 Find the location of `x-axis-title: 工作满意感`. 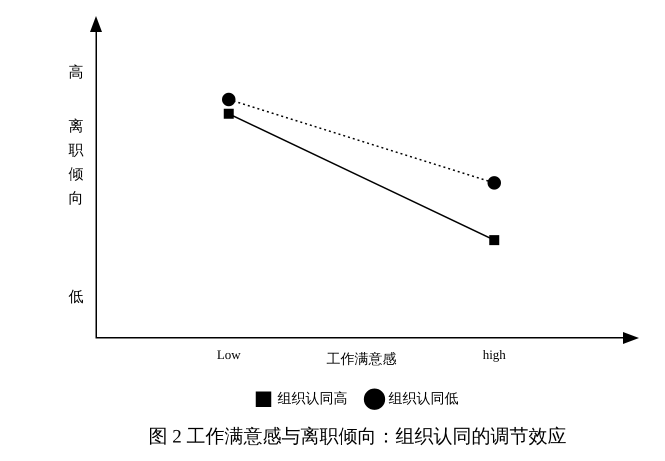

x-axis-title: 工作满意感 is located at coordinates (361, 359).